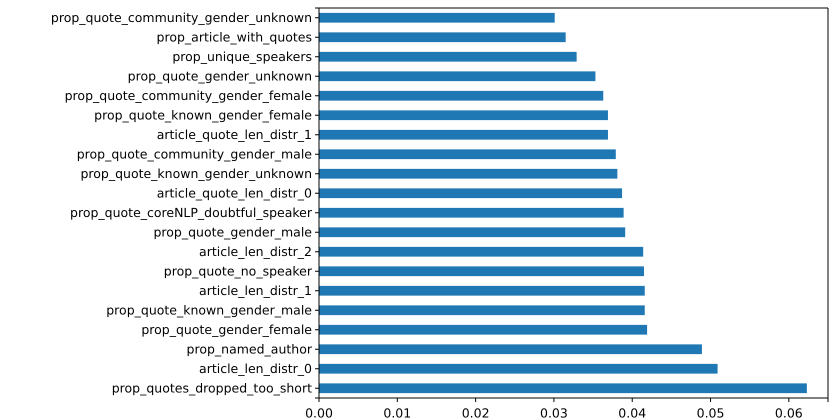 Image resolution: width=830 pixels, height=418 pixels. I want to click on y-tick-label: article_quote_len_distr_1, so click(234, 134).